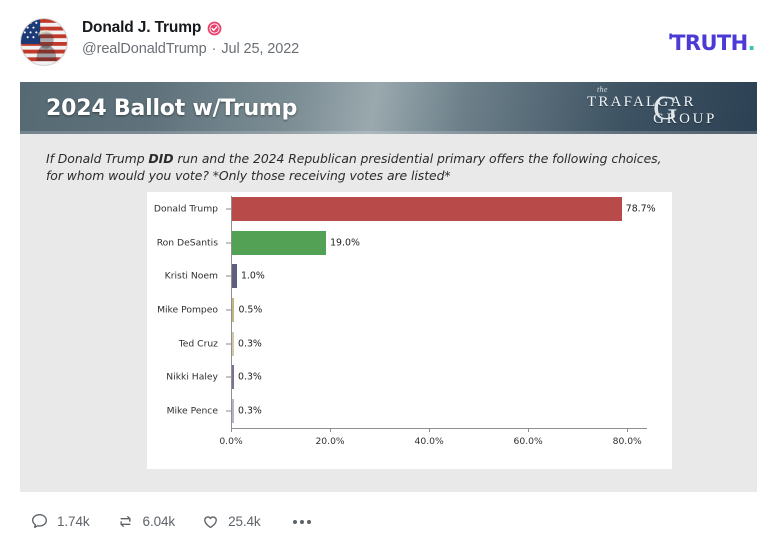 The image size is (777, 557). I want to click on engagement-bar: 1.74k 6.04k 25.4k, so click(171, 521).